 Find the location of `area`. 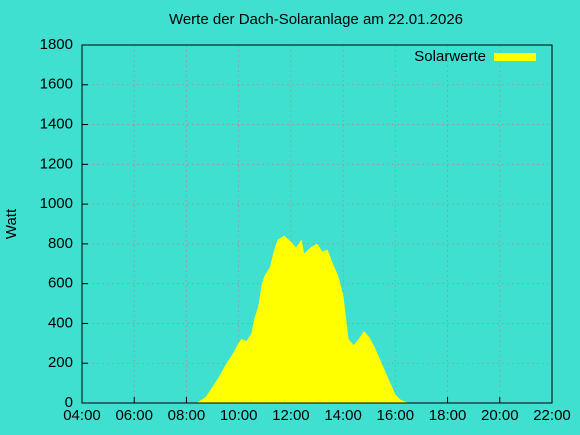

area is located at coordinates (302, 319).